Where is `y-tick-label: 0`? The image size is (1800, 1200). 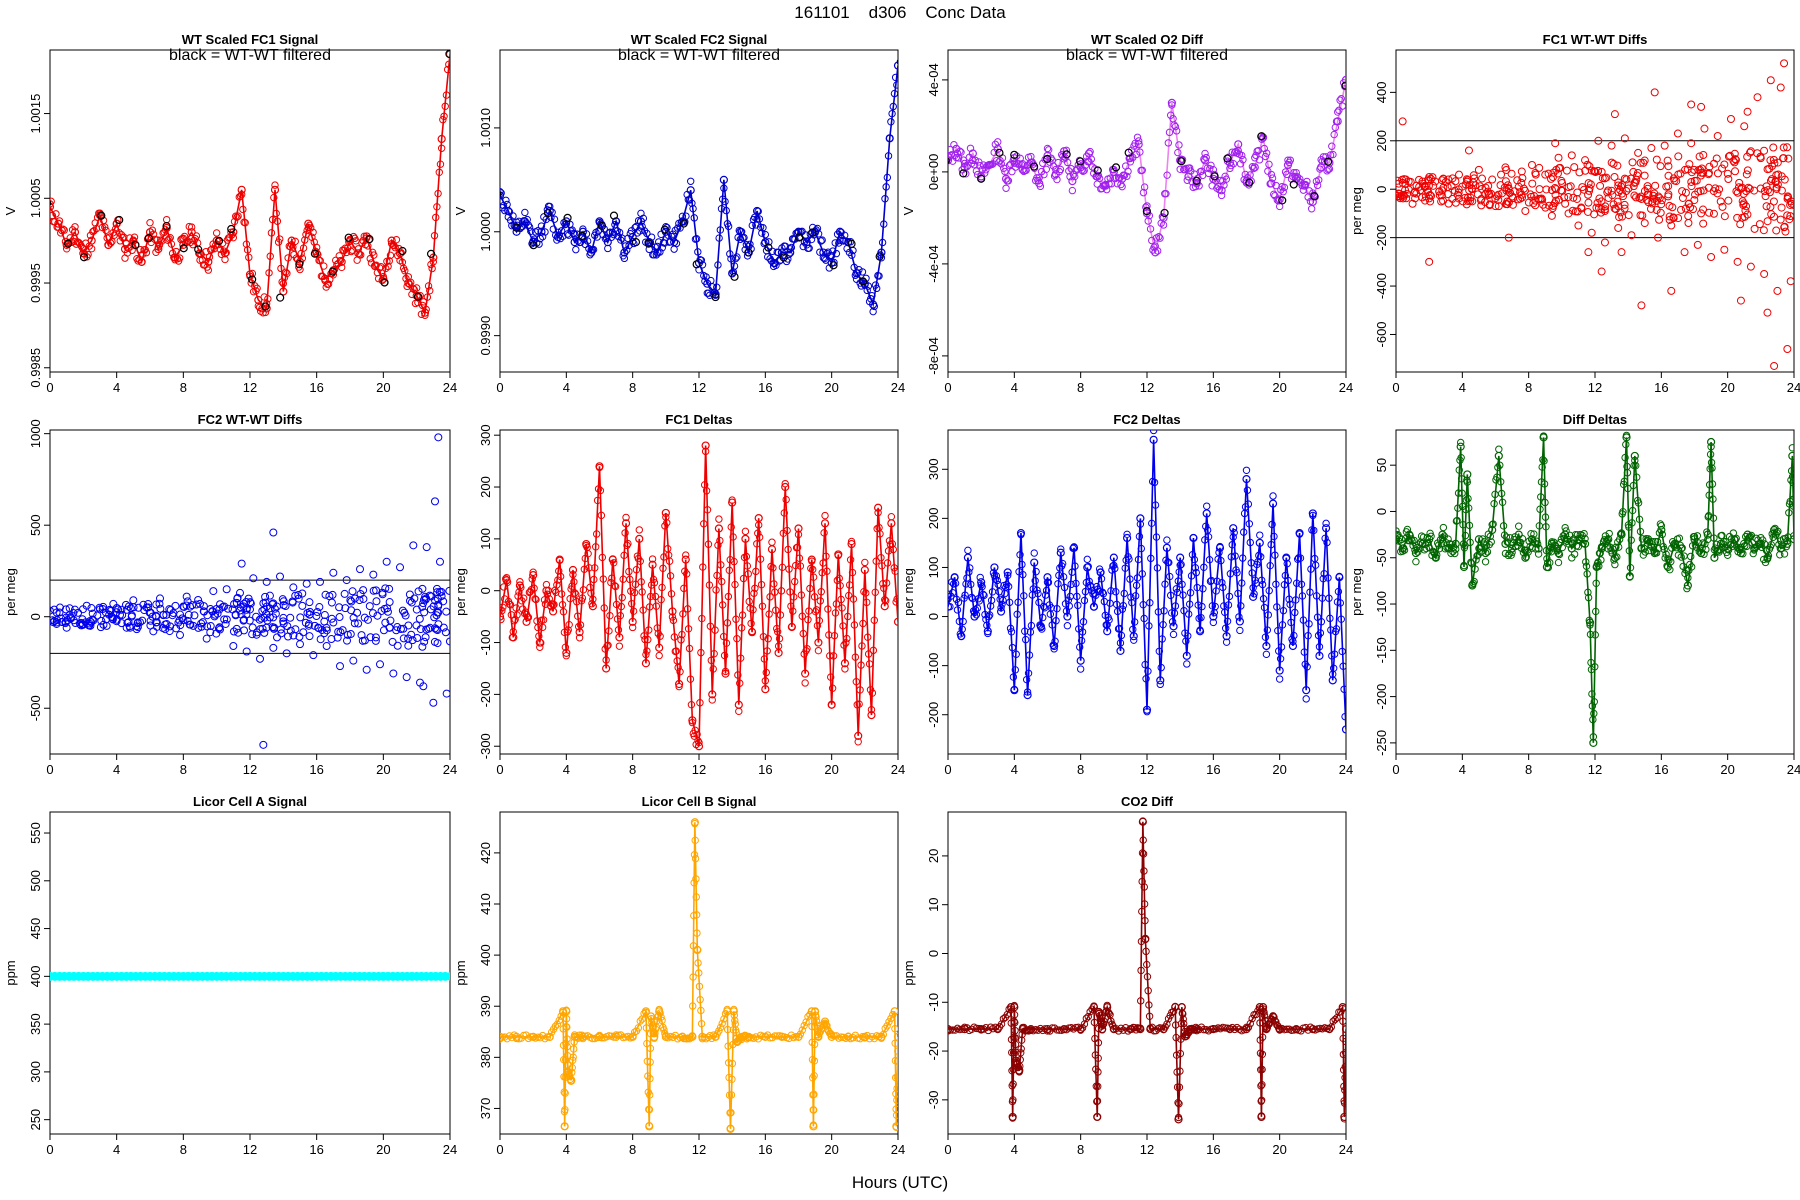
y-tick-label: 0 is located at coordinates (1381, 189).